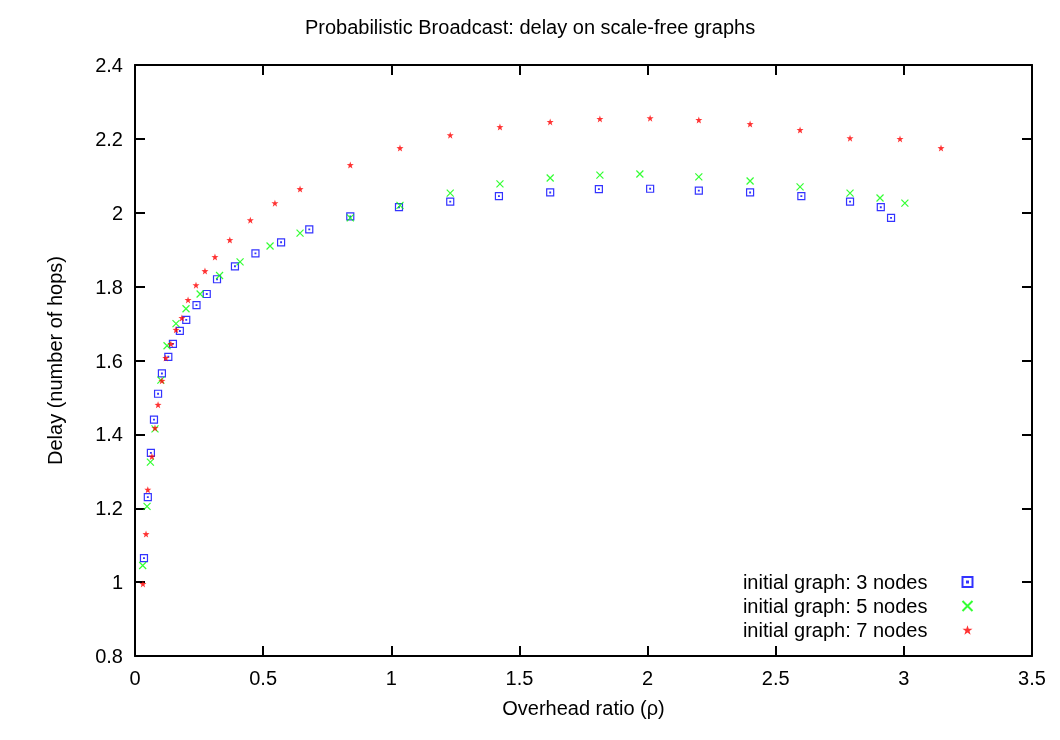  Describe the element at coordinates (109, 360) in the screenshot. I see `y-tick-label: 1.6` at that location.